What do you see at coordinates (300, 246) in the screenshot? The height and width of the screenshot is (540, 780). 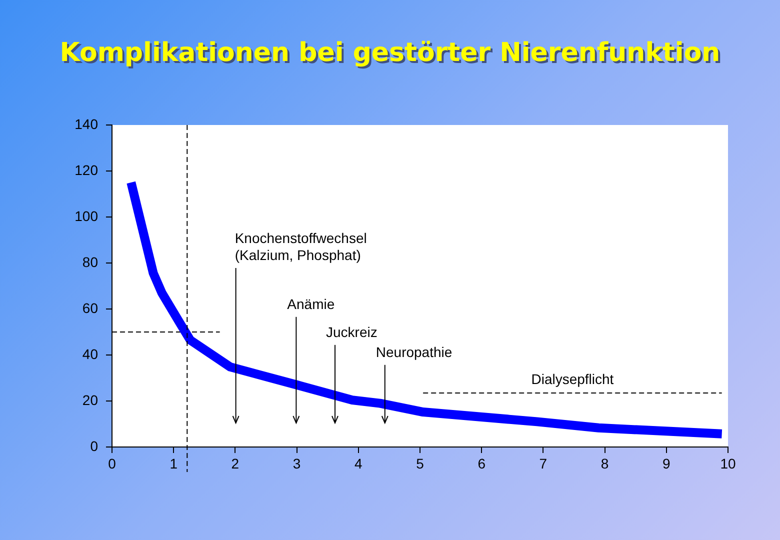 I see `annotation: Knochenstoffwechsel (Kalzium, Phosphat)` at bounding box center [300, 246].